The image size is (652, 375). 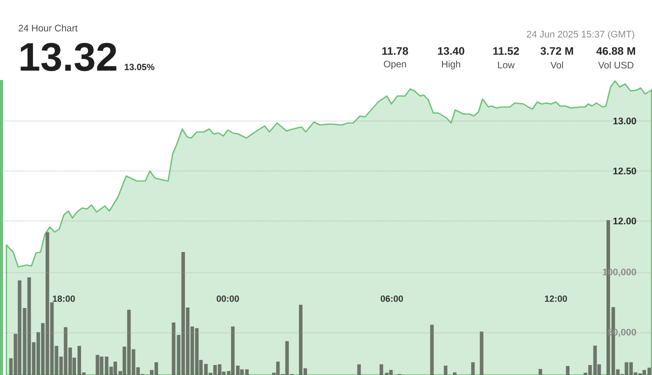 What do you see at coordinates (506, 51) in the screenshot?
I see `text: 11.52` at bounding box center [506, 51].